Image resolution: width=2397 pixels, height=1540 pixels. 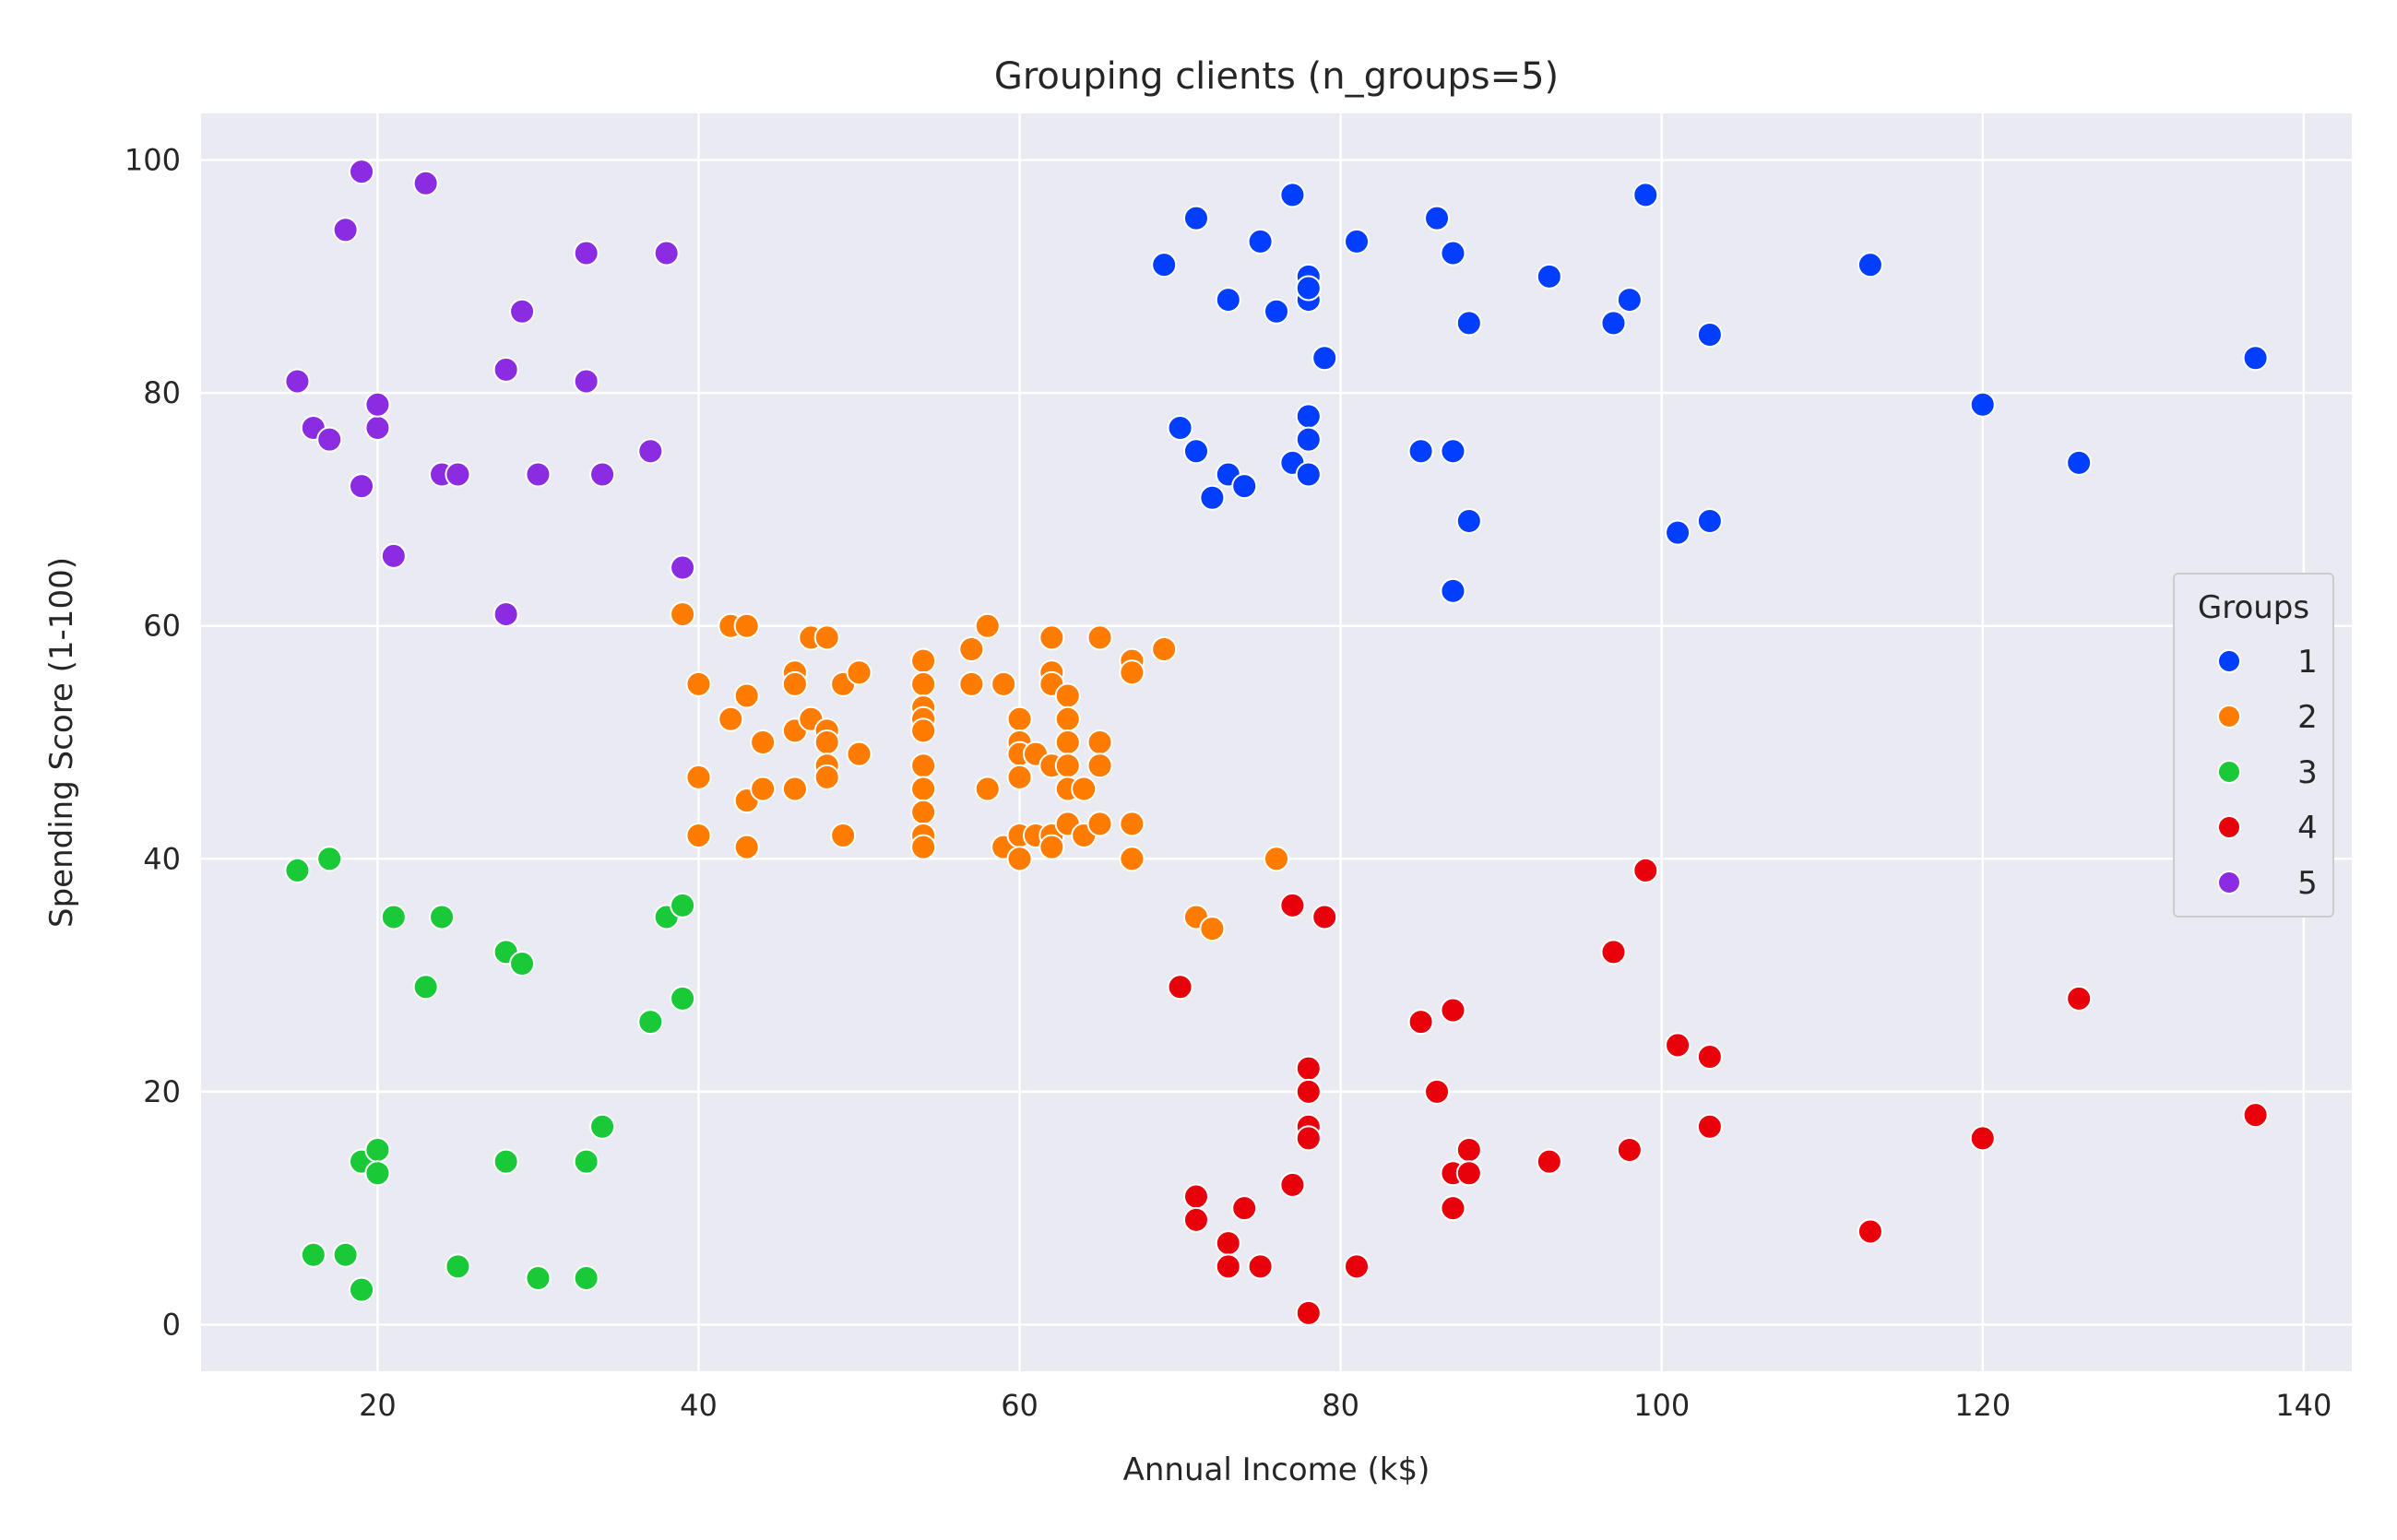 What do you see at coordinates (378, 1406) in the screenshot?
I see `x-tick-label: 20` at bounding box center [378, 1406].